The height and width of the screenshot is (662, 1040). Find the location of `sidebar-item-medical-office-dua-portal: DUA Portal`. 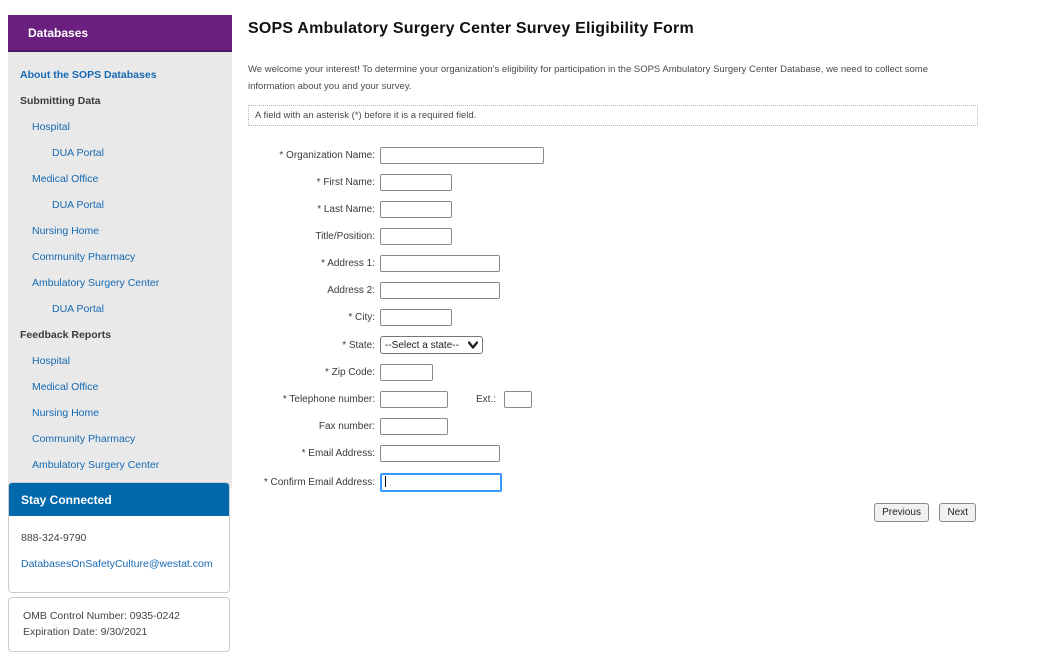

sidebar-item-medical-office-dua-portal: DUA Portal is located at coordinates (78, 205).